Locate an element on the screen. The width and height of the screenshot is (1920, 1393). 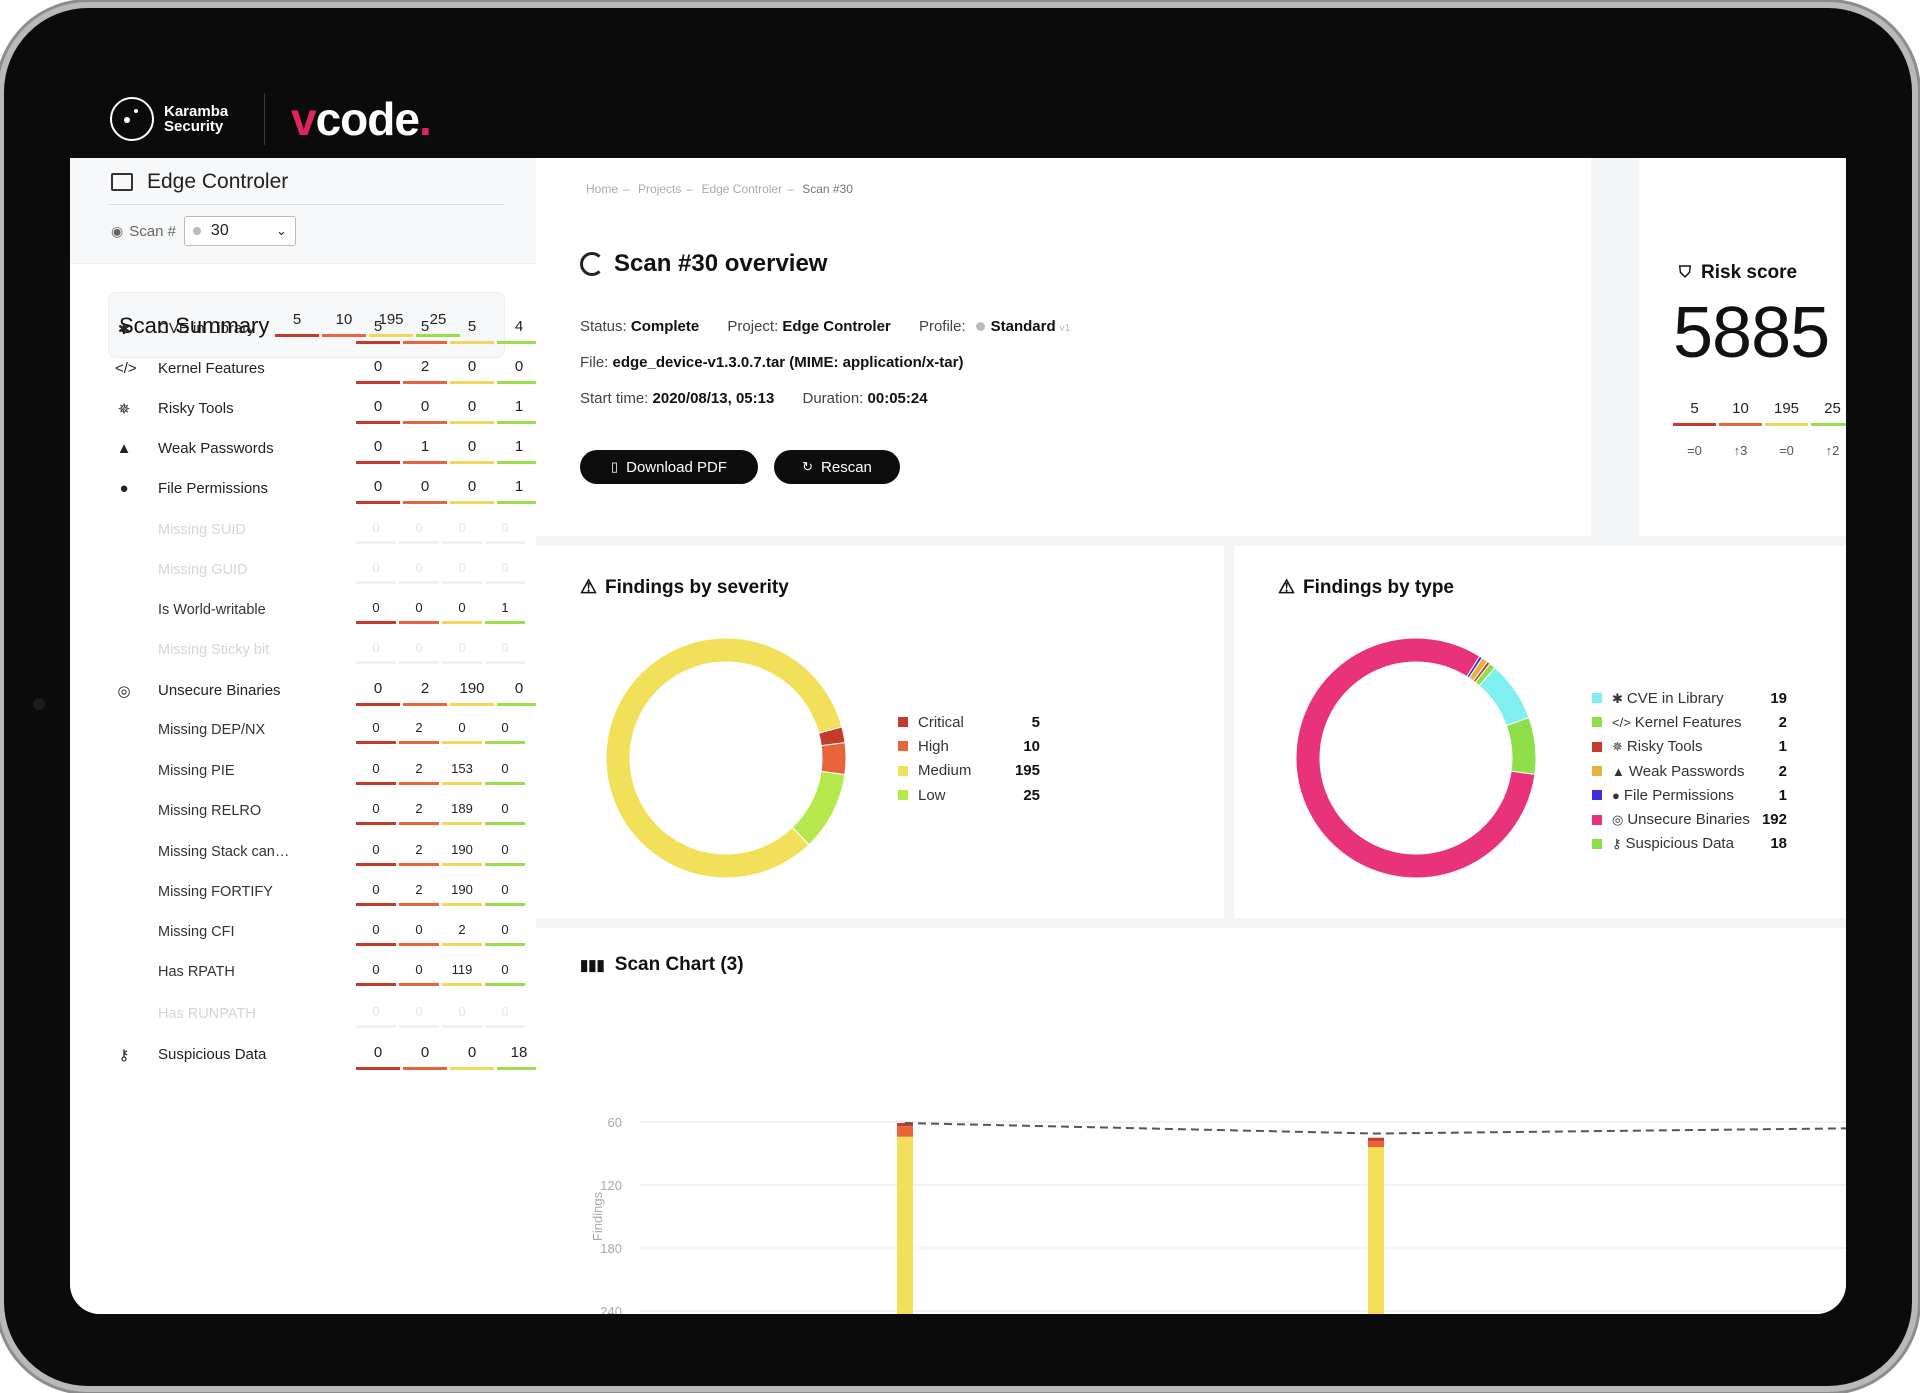
legend-label: High is located at coordinates (933, 746).